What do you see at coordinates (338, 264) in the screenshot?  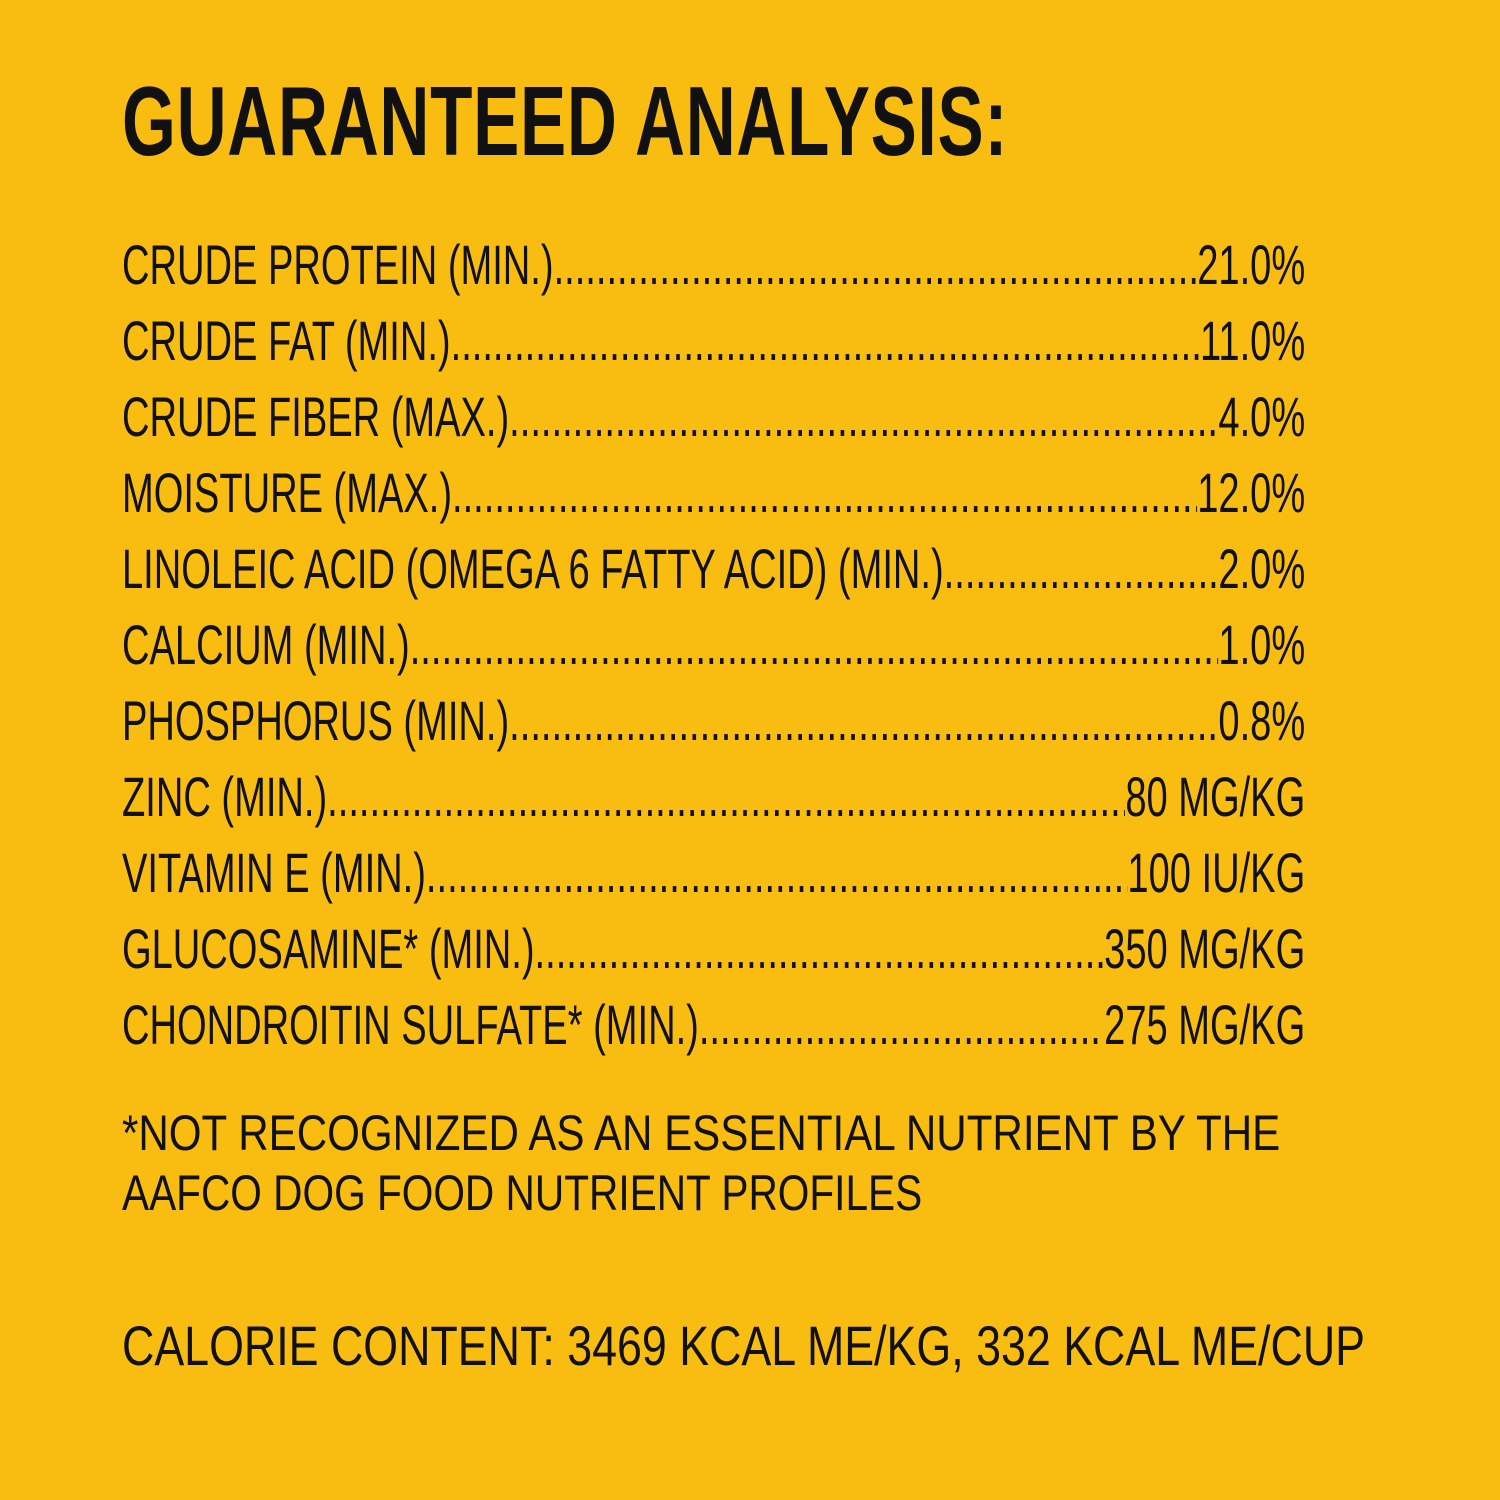 I see `nutrient-label: CRUDE PROTEIN (MIN.)` at bounding box center [338, 264].